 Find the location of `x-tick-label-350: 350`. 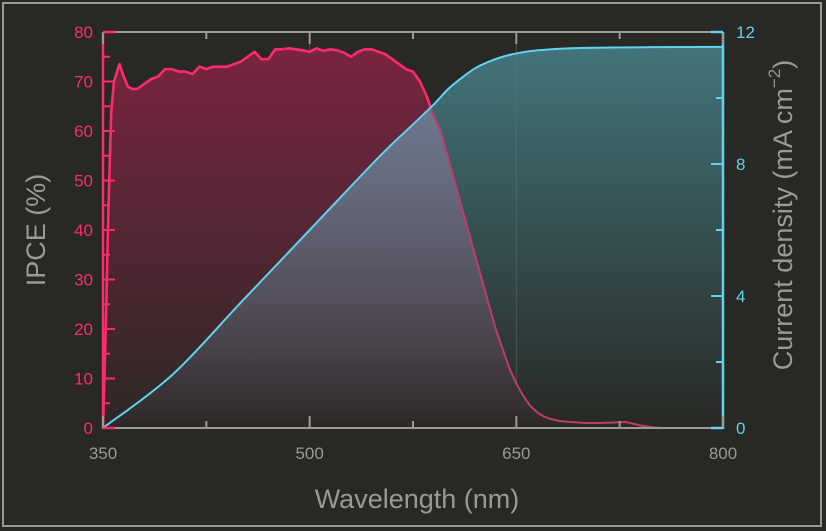

x-tick-label-350: 350 is located at coordinates (103, 453).